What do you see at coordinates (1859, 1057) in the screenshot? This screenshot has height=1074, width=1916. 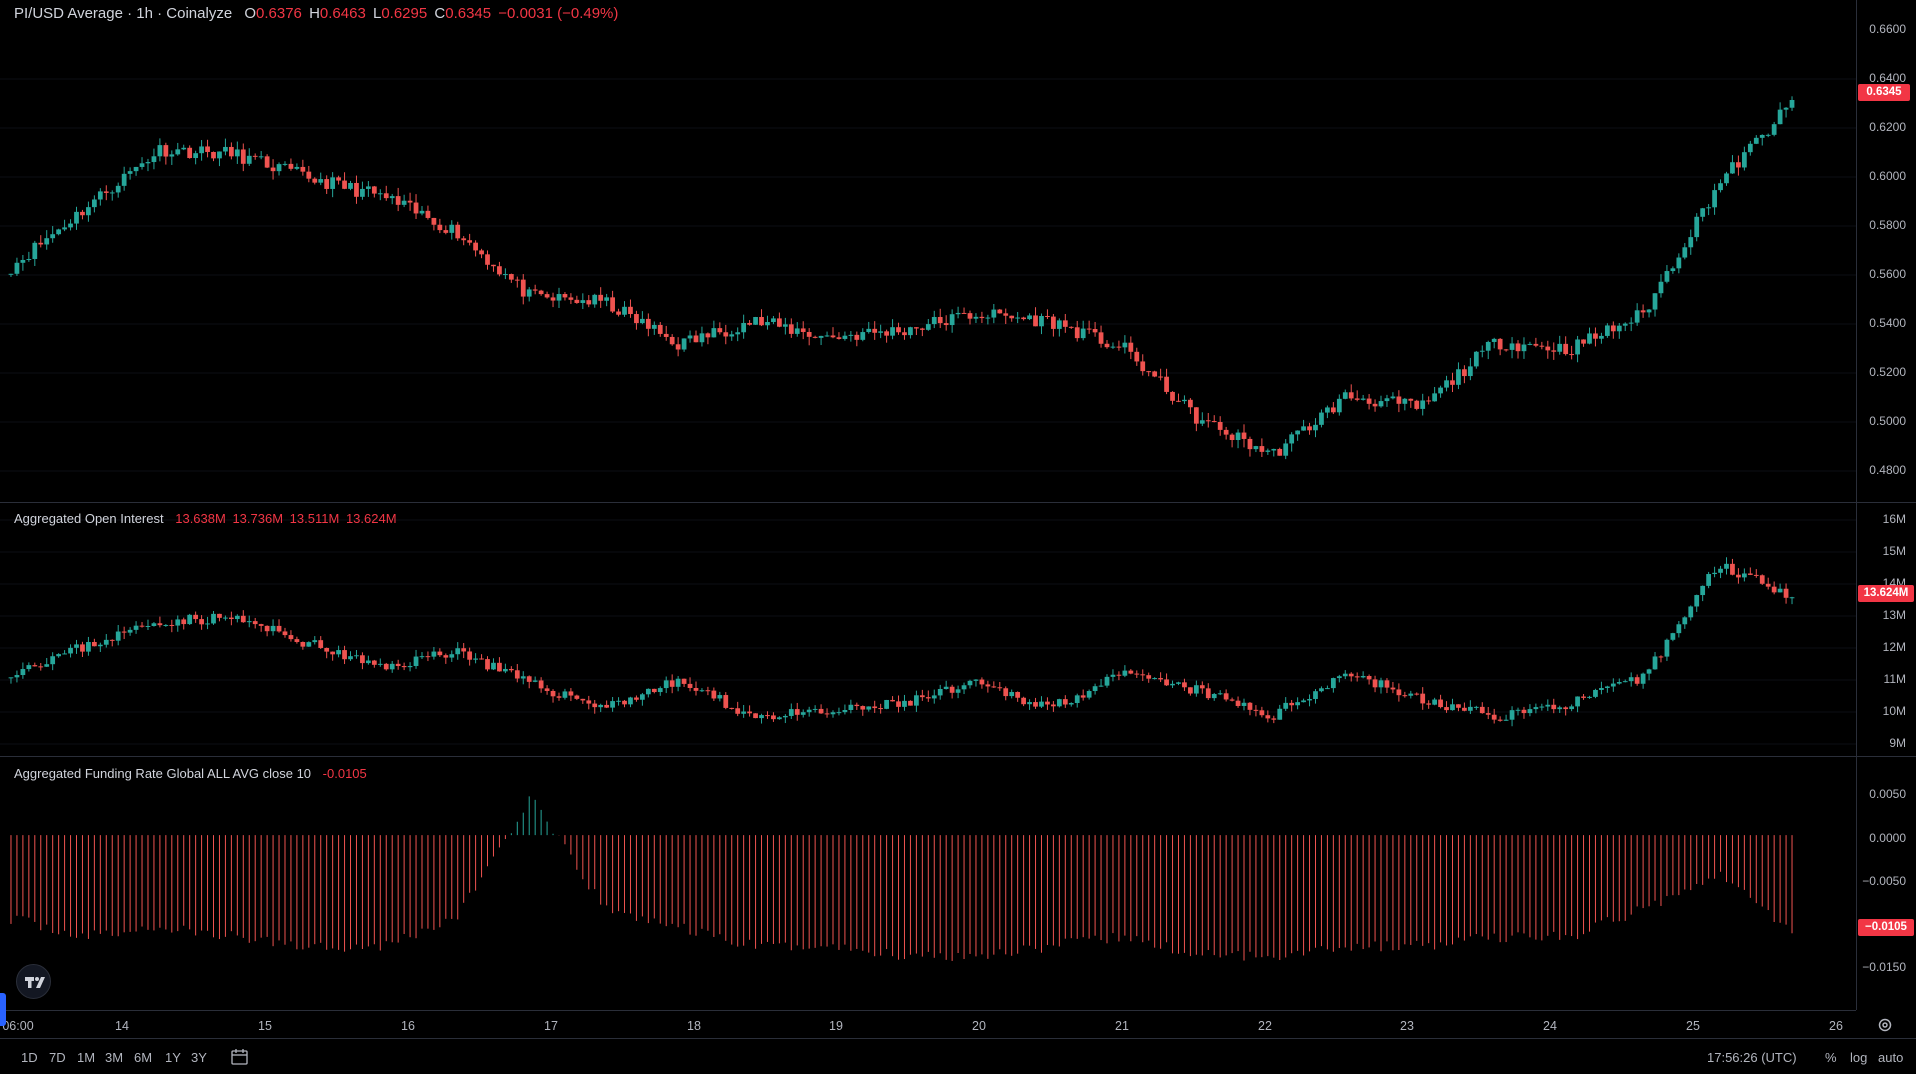 I see `log-scale-toggle: log` at bounding box center [1859, 1057].